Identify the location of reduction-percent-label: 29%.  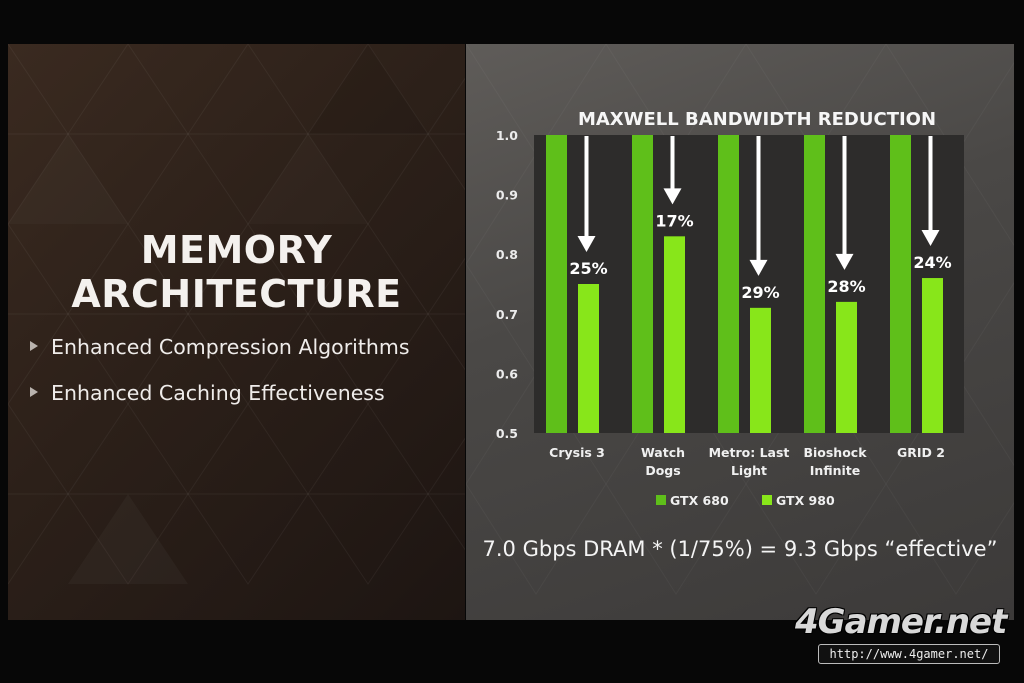
(760, 292).